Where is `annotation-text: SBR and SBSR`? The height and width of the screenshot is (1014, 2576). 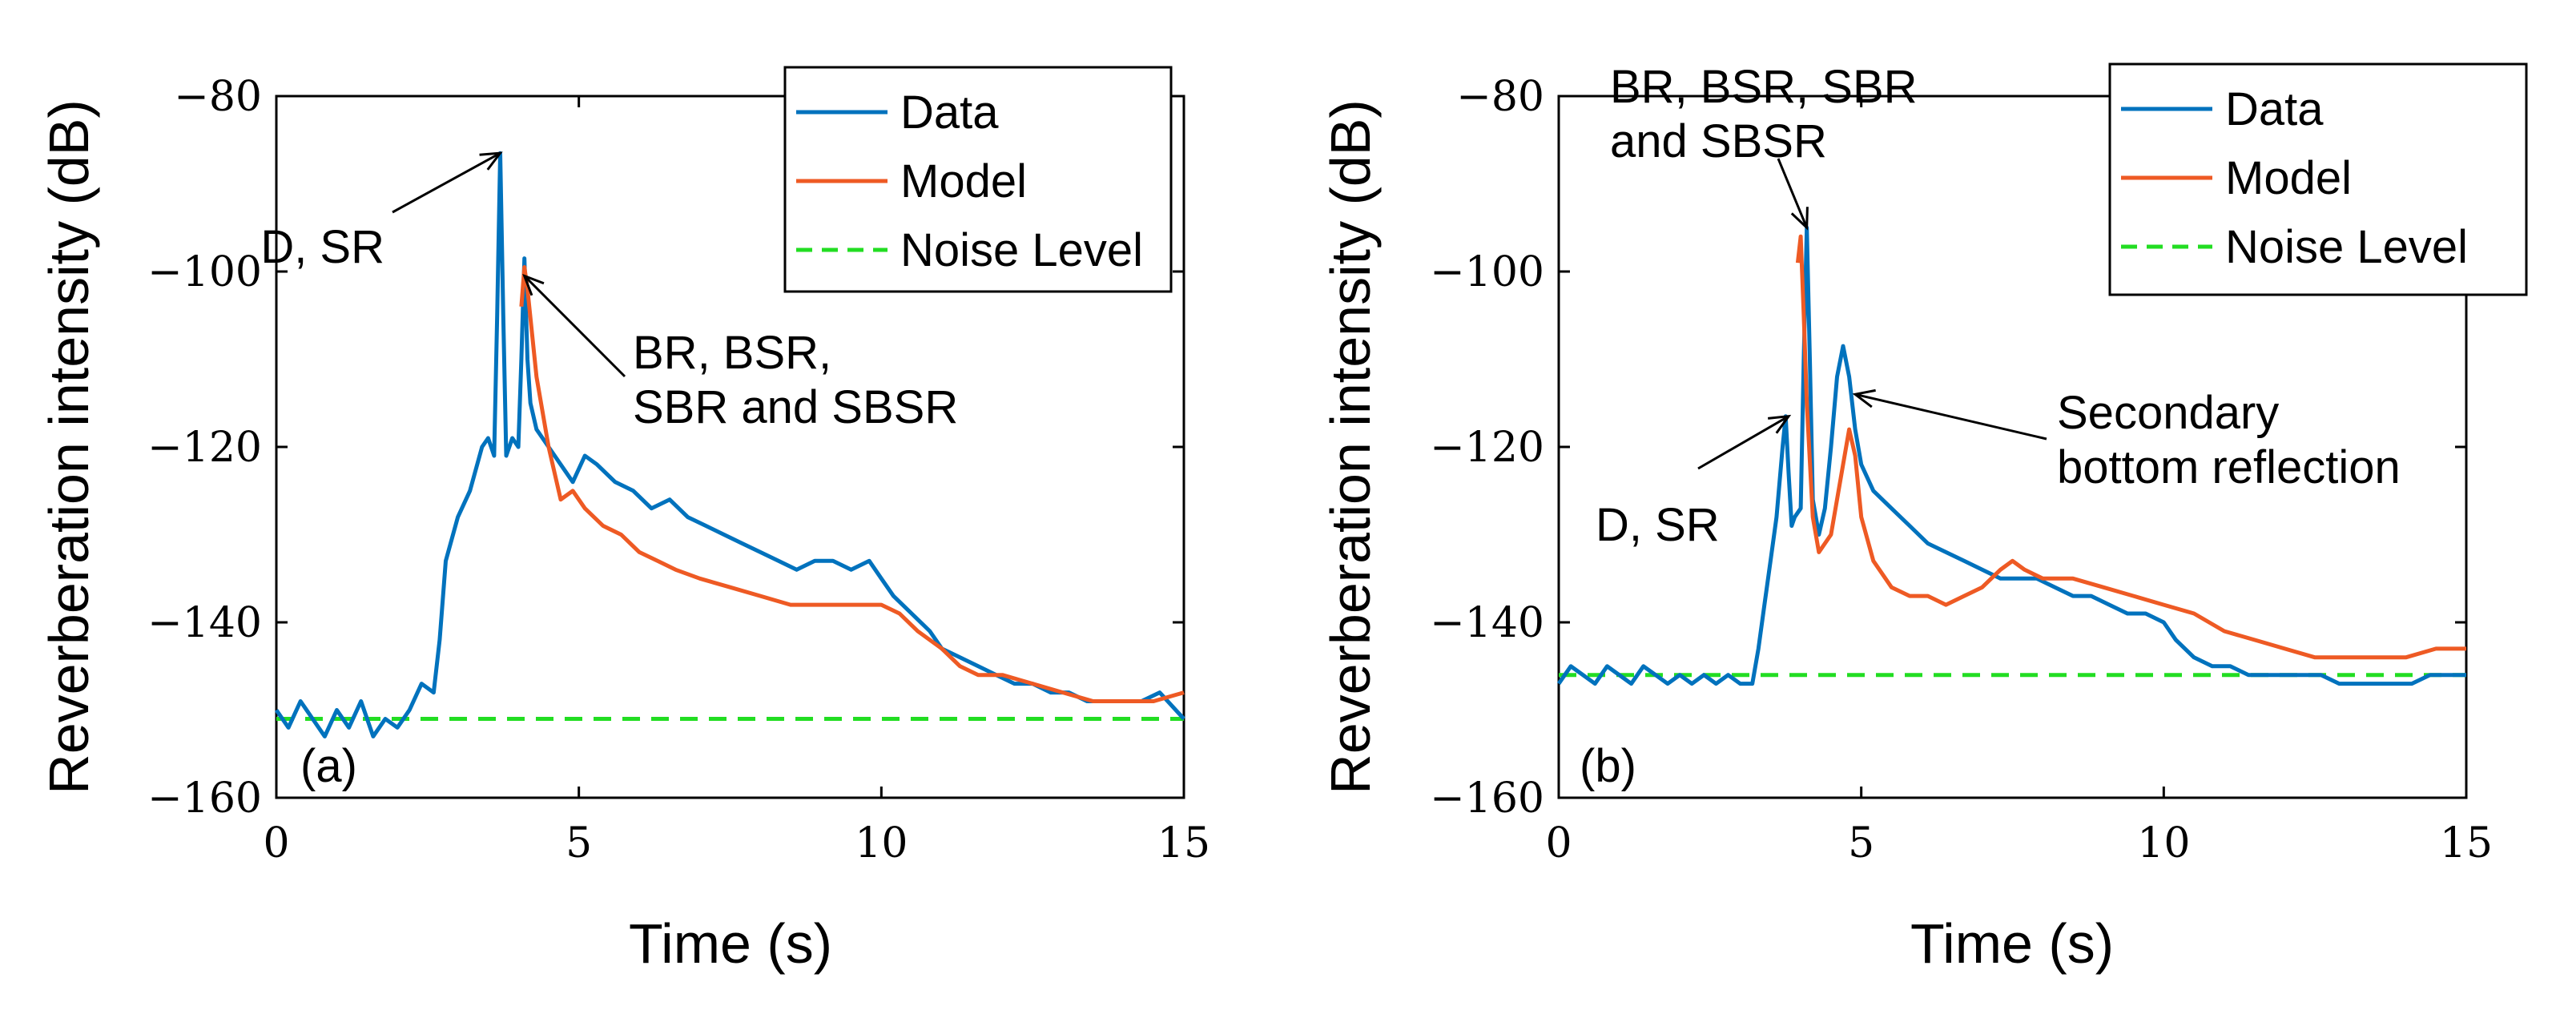 annotation-text: SBR and SBSR is located at coordinates (795, 407).